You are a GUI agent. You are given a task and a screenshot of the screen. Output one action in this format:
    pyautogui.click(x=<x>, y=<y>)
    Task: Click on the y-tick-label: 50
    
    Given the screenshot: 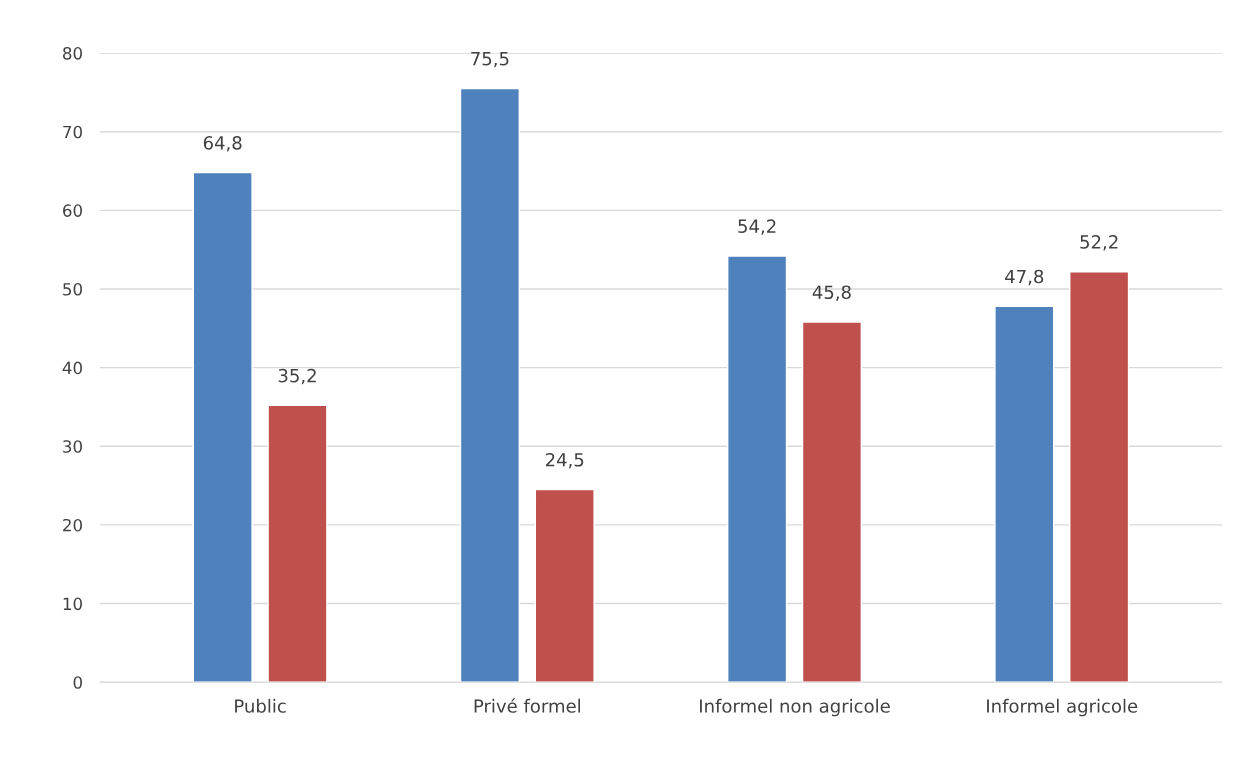 What is the action you would take?
    pyautogui.click(x=72, y=289)
    